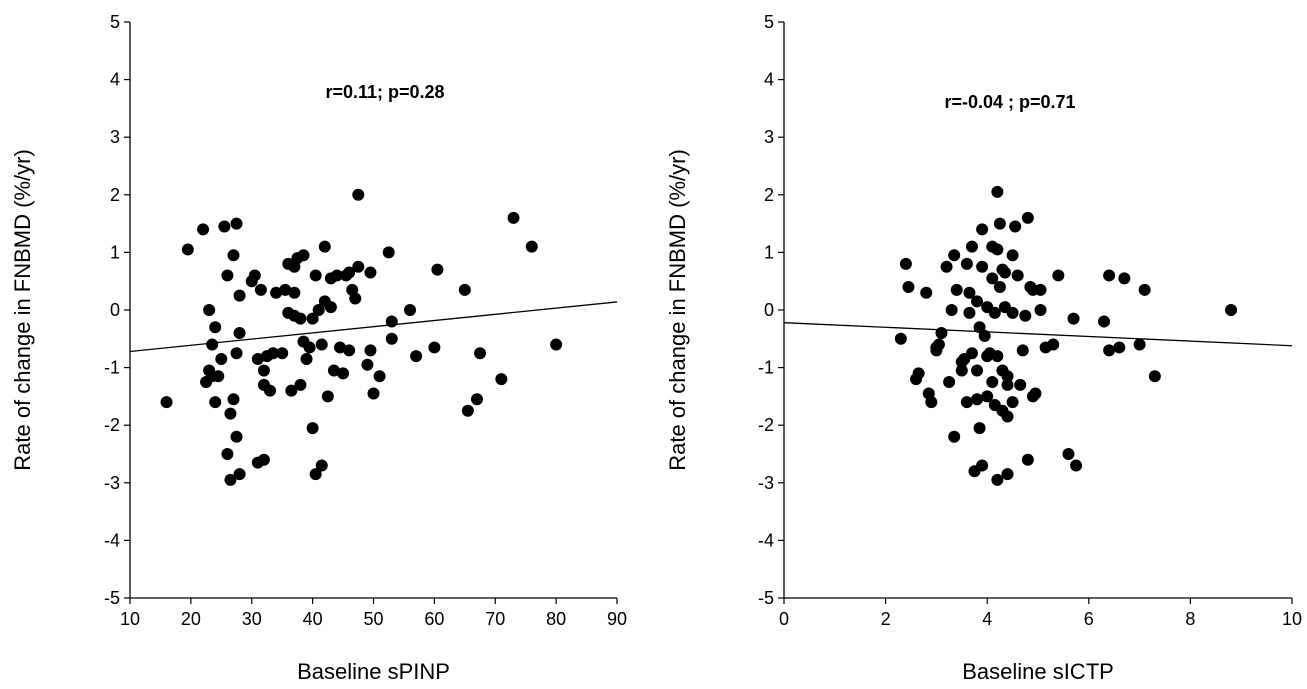  Describe the element at coordinates (112, 483) in the screenshot. I see `y-tick-label: -3` at that location.